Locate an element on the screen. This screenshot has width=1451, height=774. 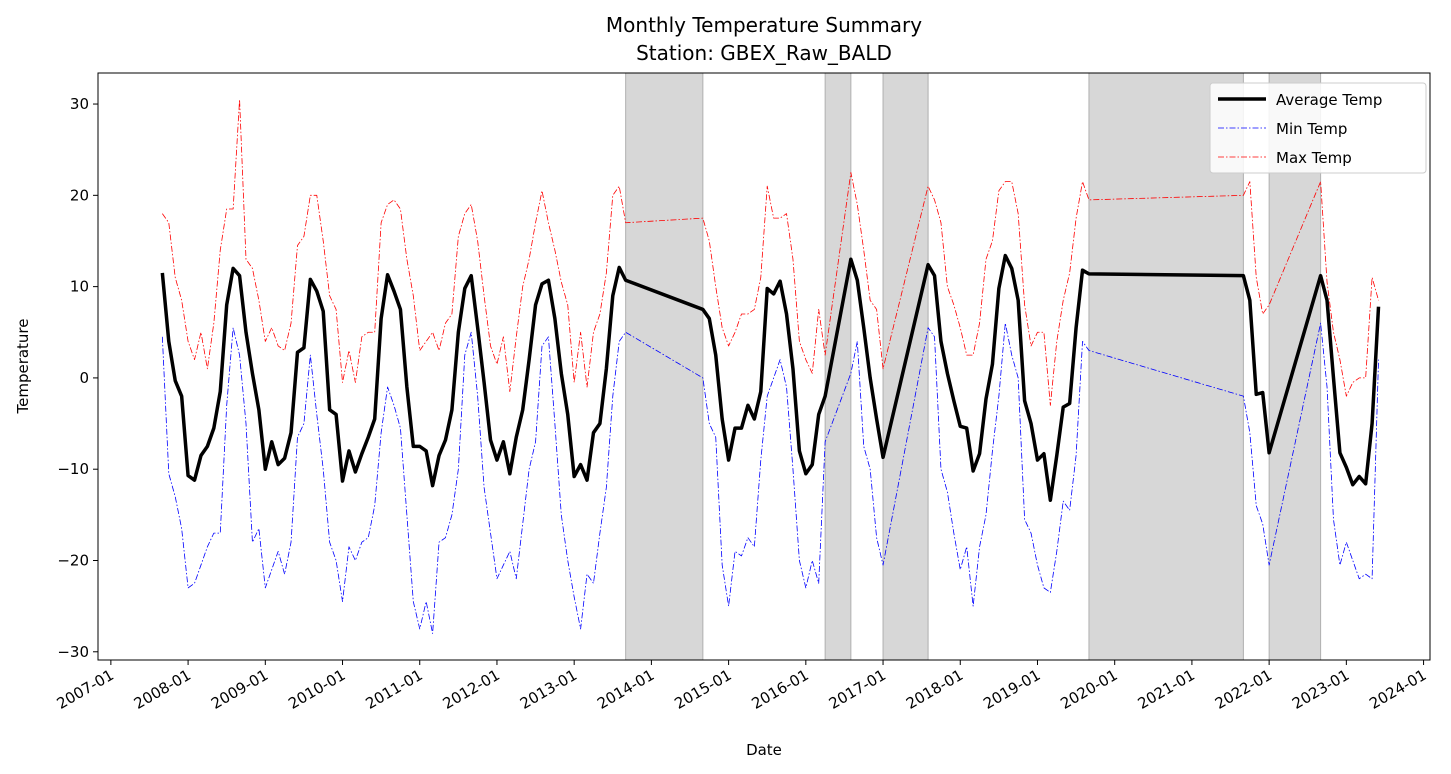
x-tick-label: 2023-01 is located at coordinates (1320, 689).